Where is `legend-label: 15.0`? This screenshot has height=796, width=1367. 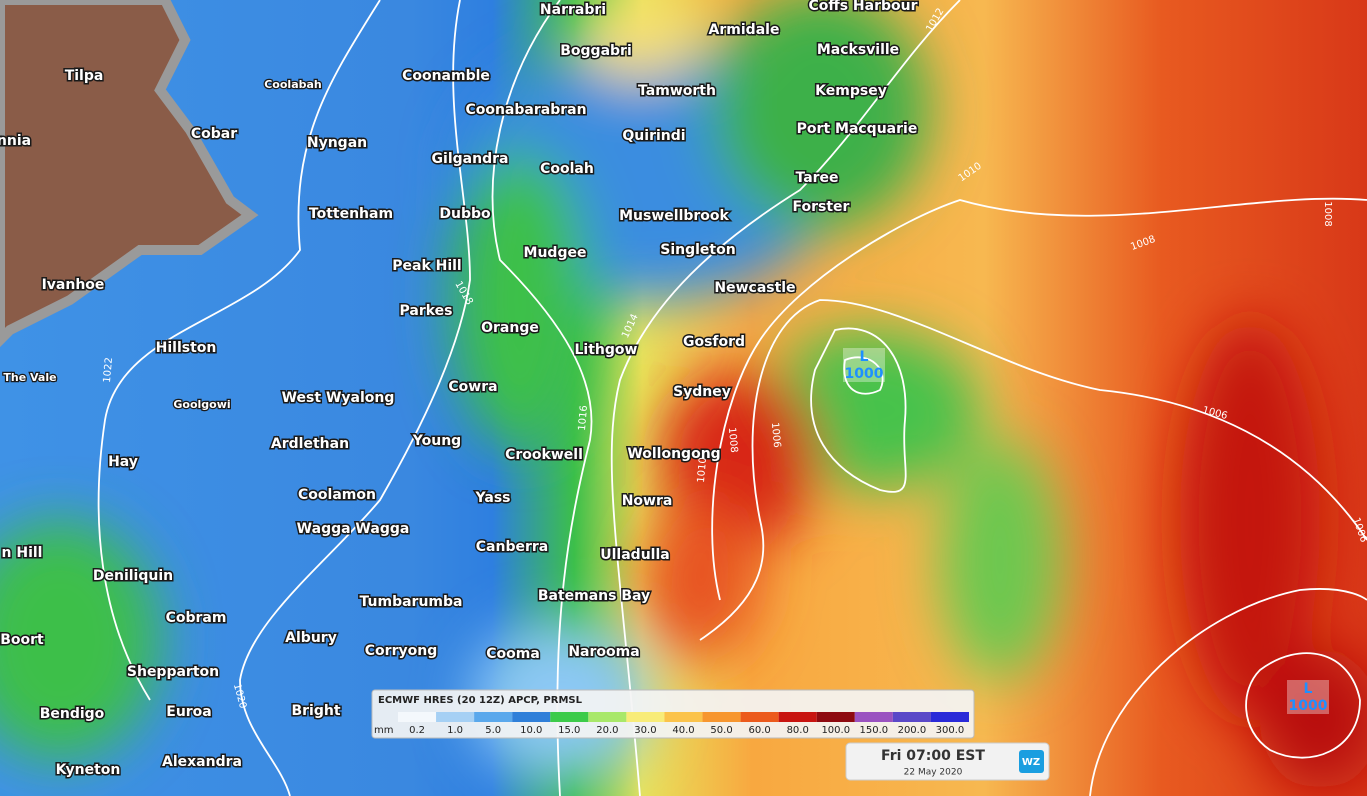 legend-label: 15.0 is located at coordinates (569, 730).